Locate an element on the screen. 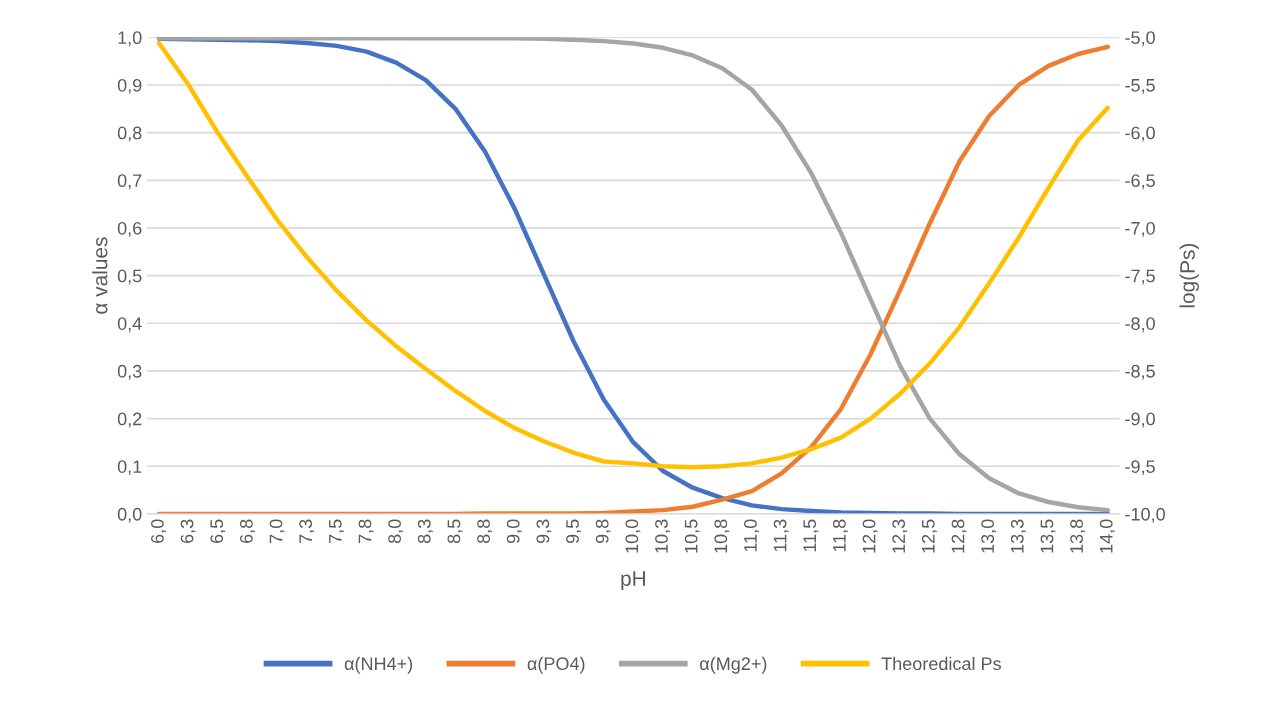 The height and width of the screenshot is (704, 1268). x-tick-label: 8,5 is located at coordinates (455, 531).